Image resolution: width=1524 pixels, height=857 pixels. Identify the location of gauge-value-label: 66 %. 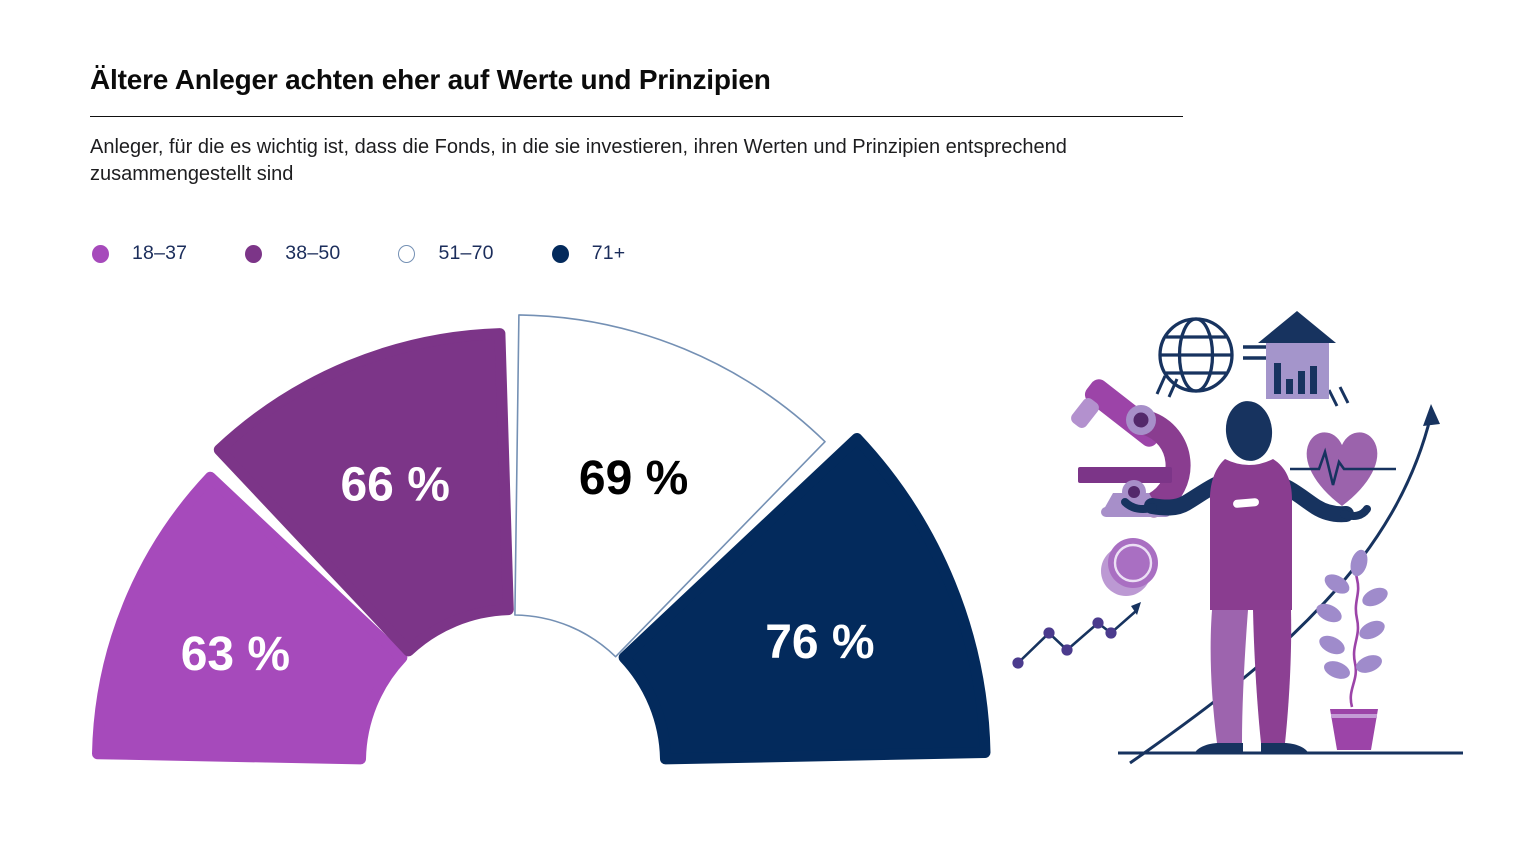
(394, 485).